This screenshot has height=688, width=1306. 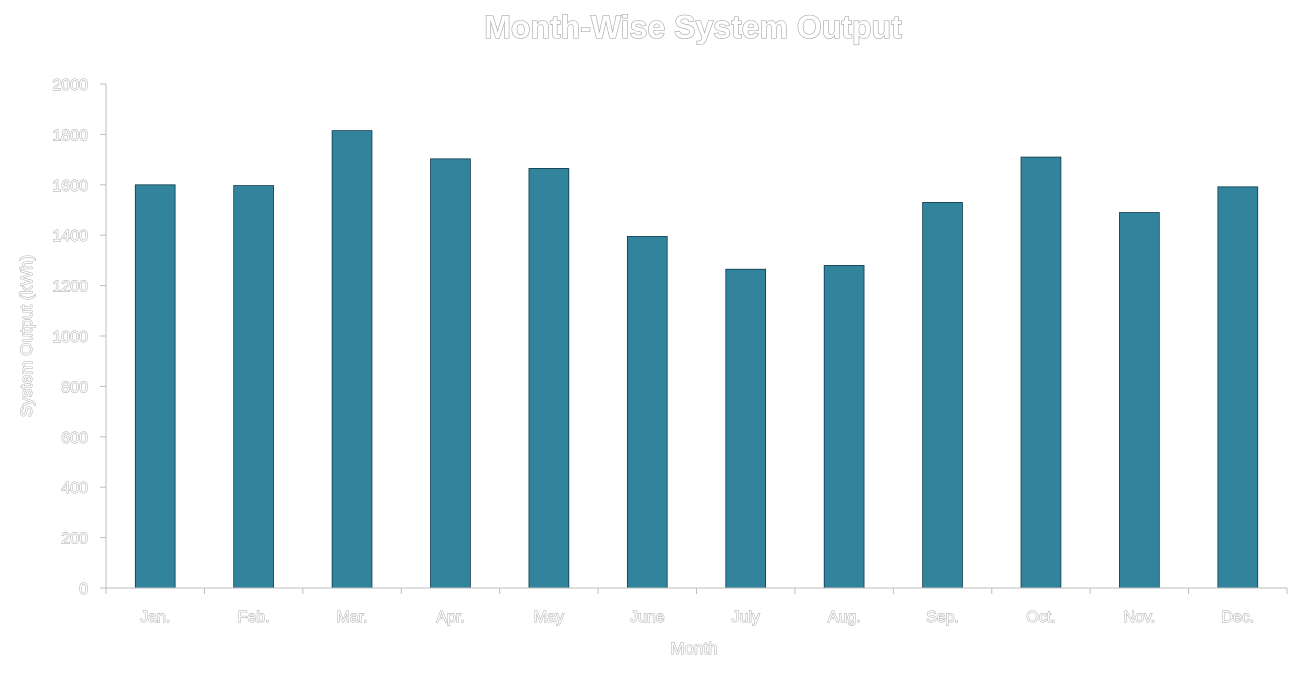 I want to click on x-tick-label: May, so click(x=549, y=617).